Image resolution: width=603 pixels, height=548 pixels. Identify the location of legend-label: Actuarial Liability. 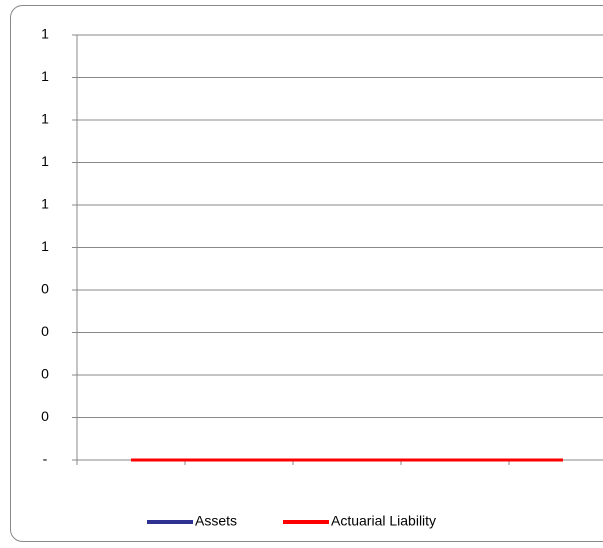
(383, 521).